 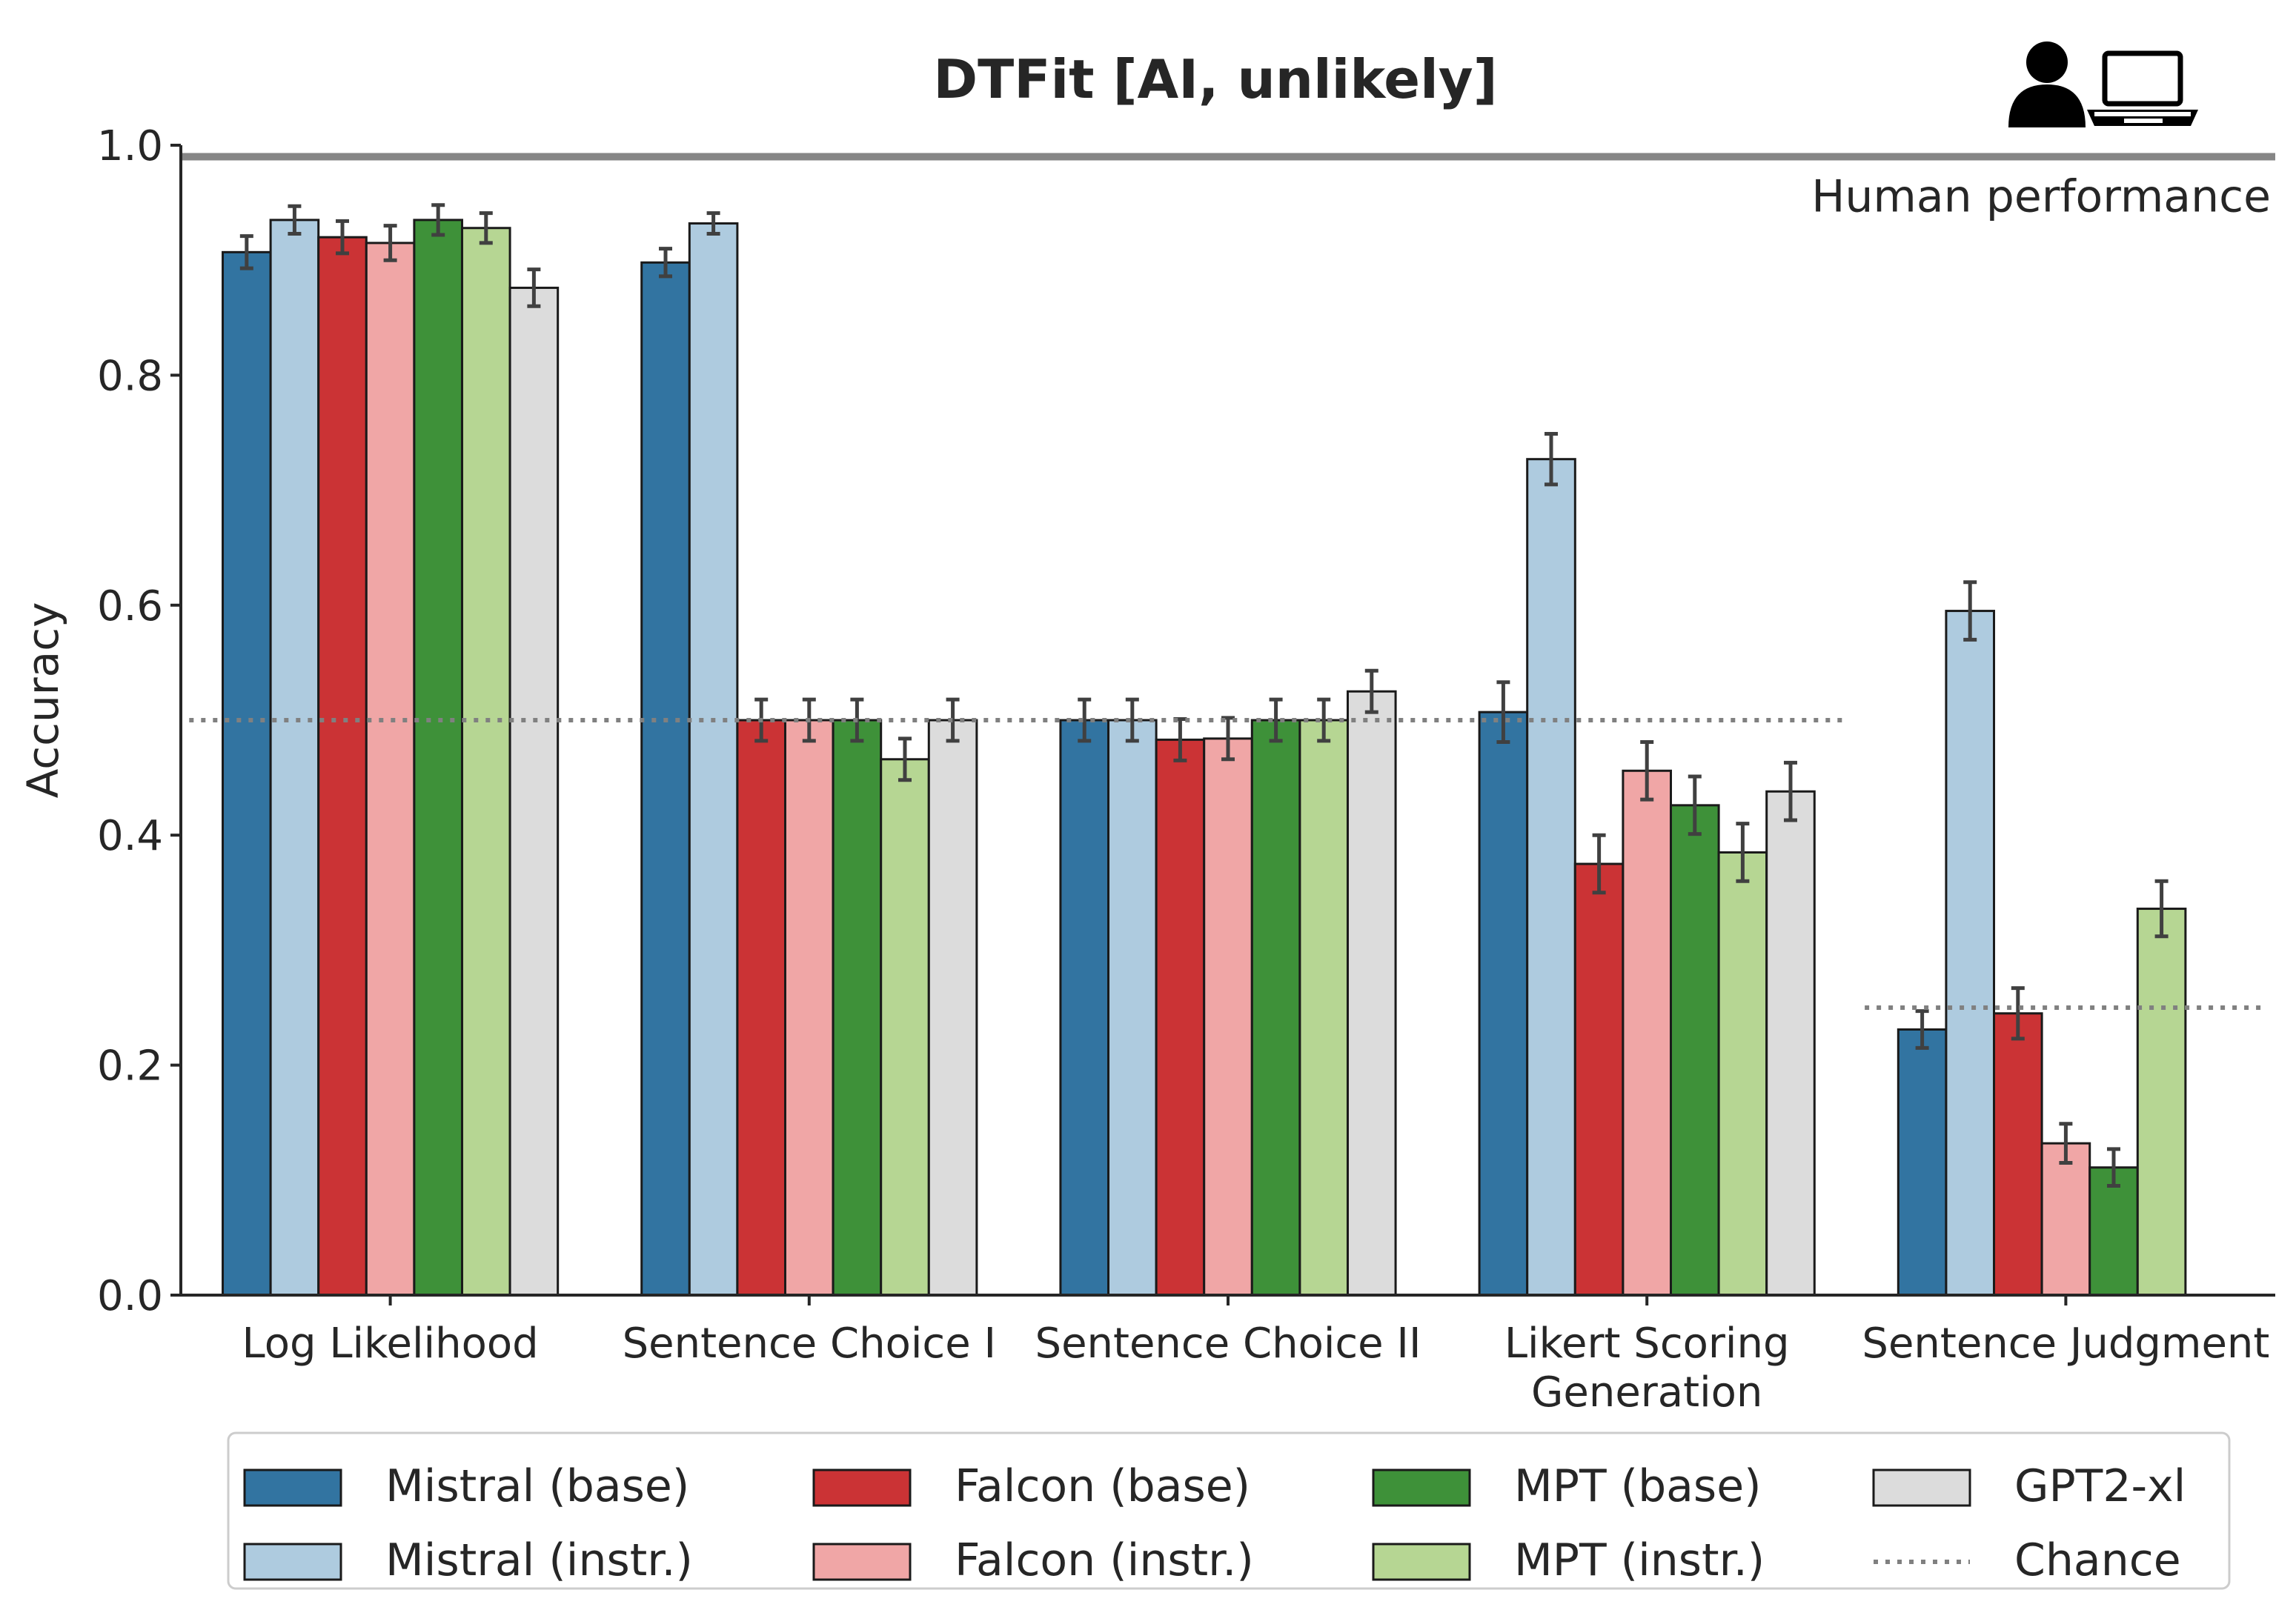 What do you see at coordinates (1228, 1344) in the screenshot?
I see `x-tick-label-2-0: Sentence Choice II` at bounding box center [1228, 1344].